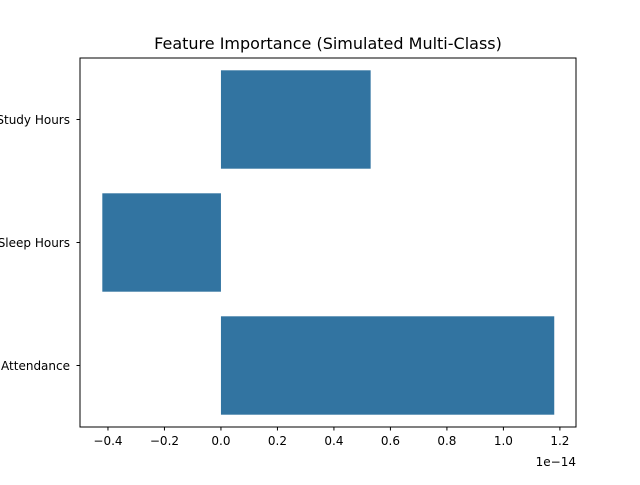 The image size is (640, 485). I want to click on y-axis-ticks: Study Hours Sleep Hours Attendance, so click(40, 243).